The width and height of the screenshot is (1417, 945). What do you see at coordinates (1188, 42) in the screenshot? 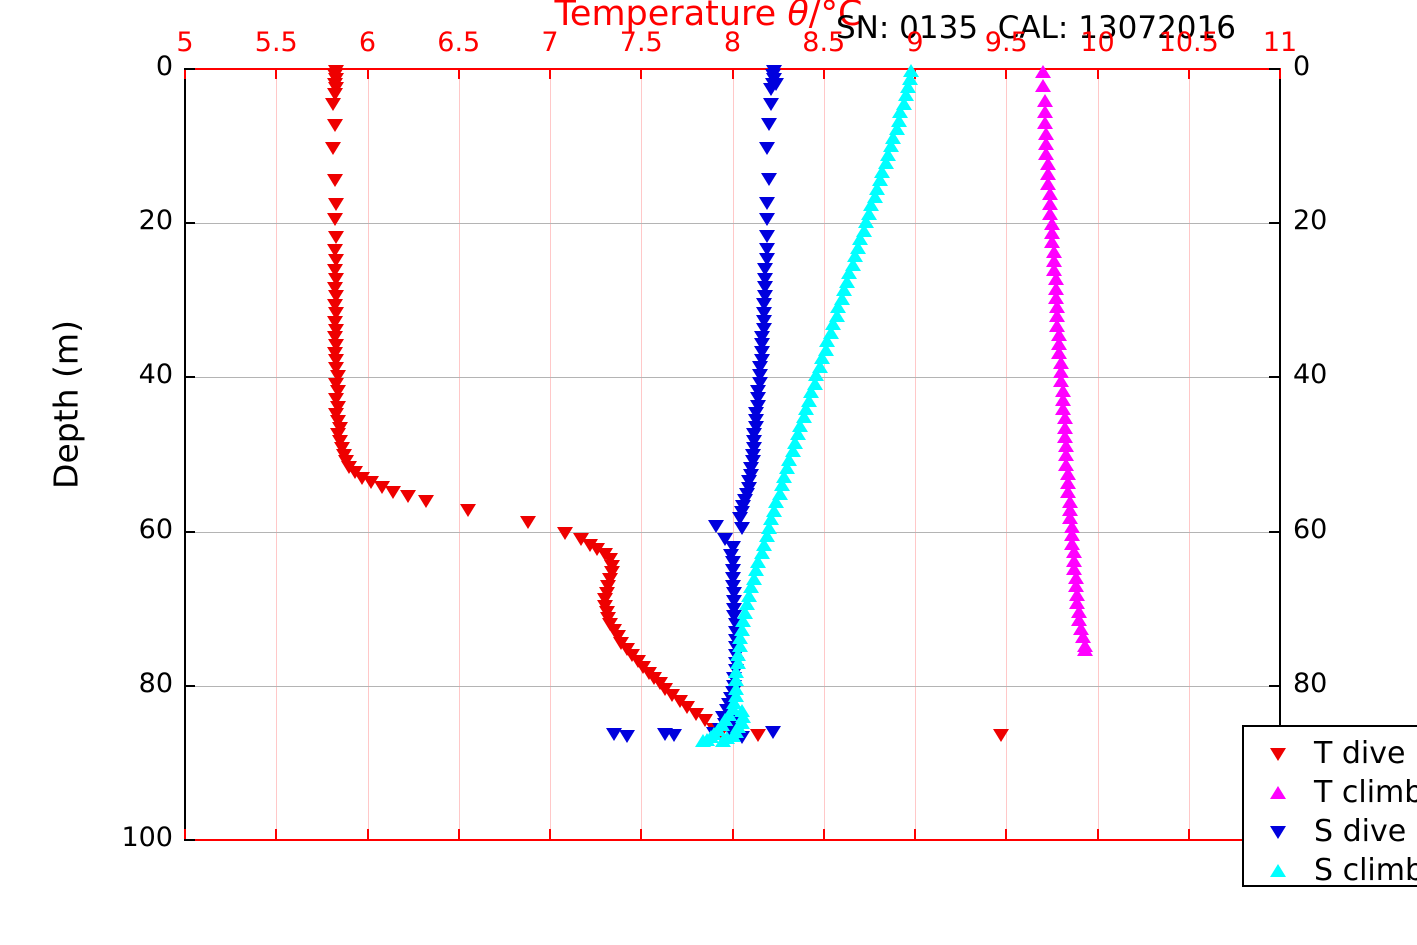
I see `x-axis-tick-label: 10.5` at bounding box center [1188, 42].